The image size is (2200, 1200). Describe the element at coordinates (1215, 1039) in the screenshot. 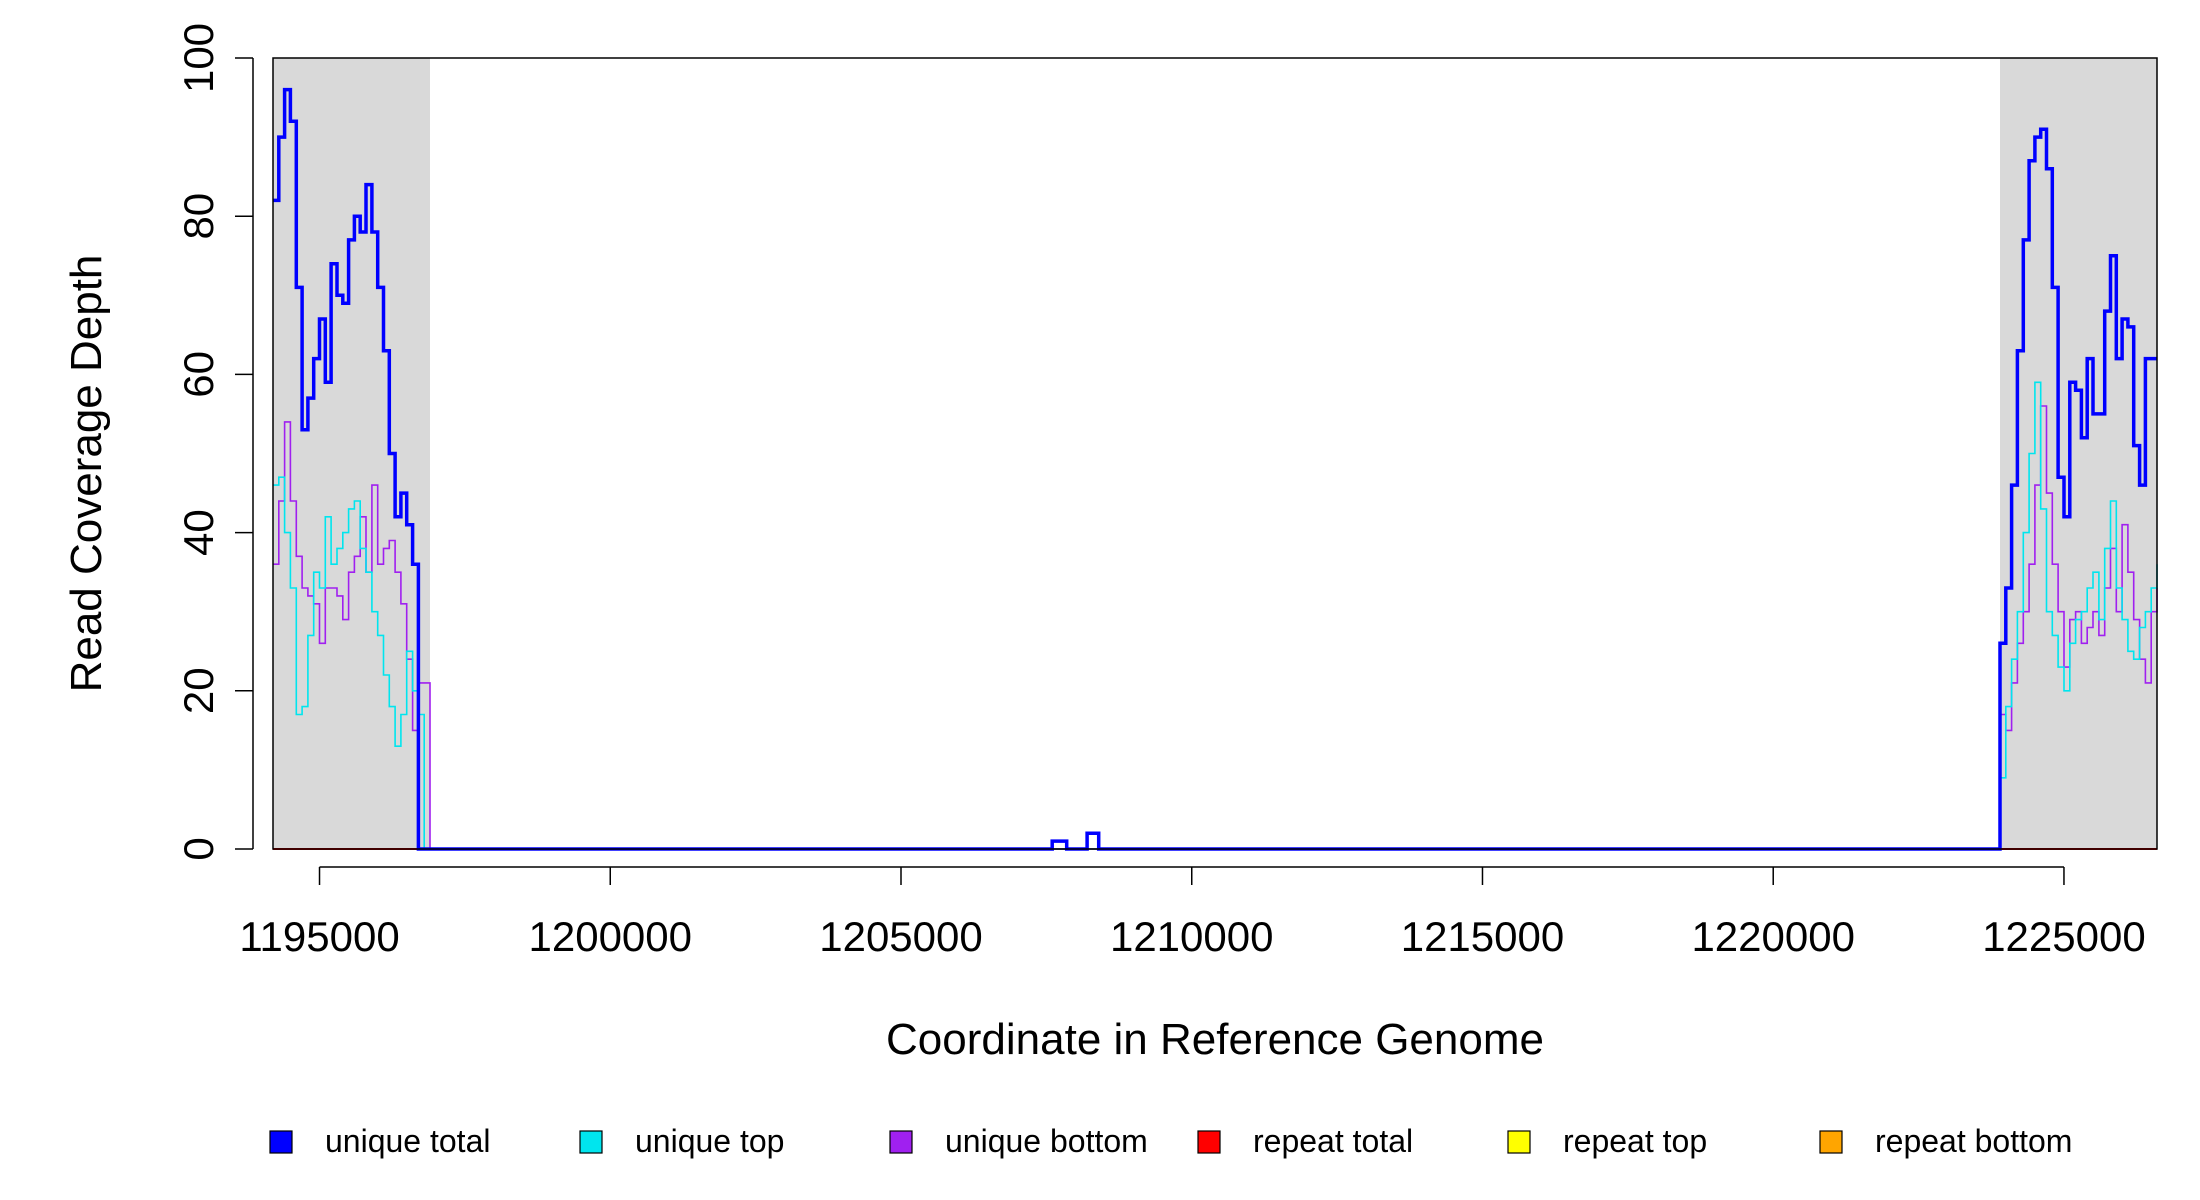

I see `x-axis-label: Coordinate in Reference Genome` at that location.